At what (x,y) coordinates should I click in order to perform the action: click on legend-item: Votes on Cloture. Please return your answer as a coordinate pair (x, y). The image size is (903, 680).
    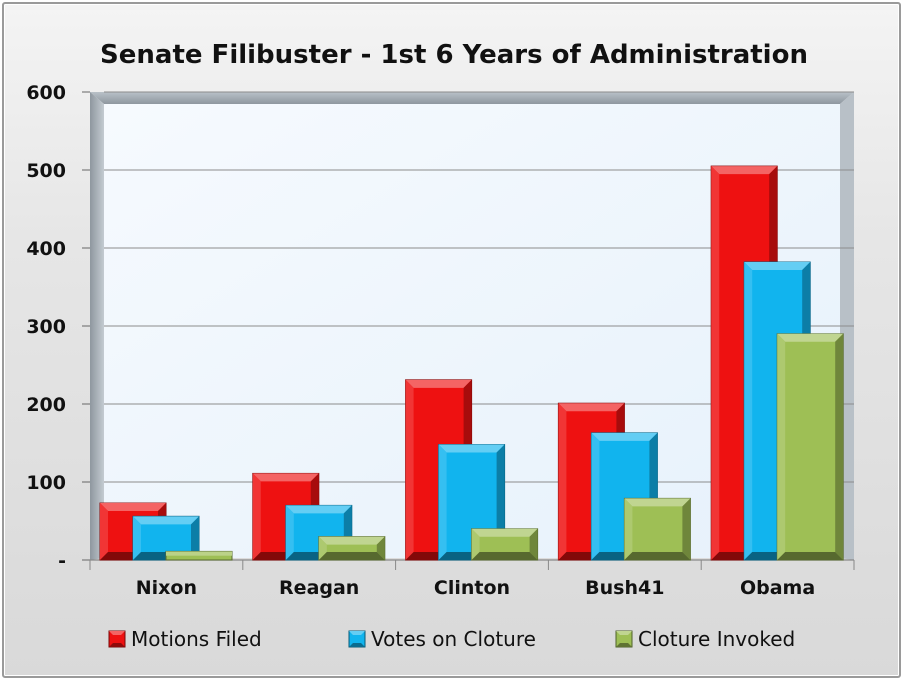
    Looking at the image, I should click on (442, 639).